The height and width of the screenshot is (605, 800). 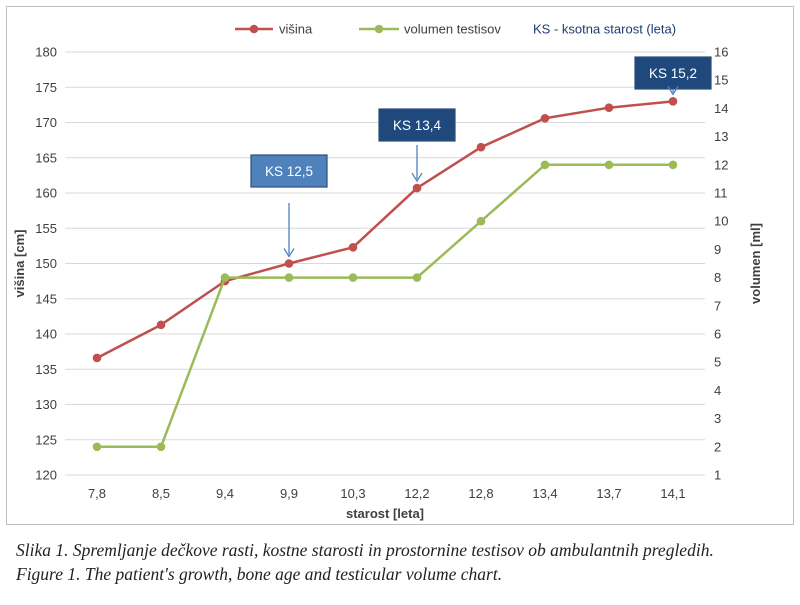 What do you see at coordinates (672, 493) in the screenshot?
I see `x-tick-label: 14,1` at bounding box center [672, 493].